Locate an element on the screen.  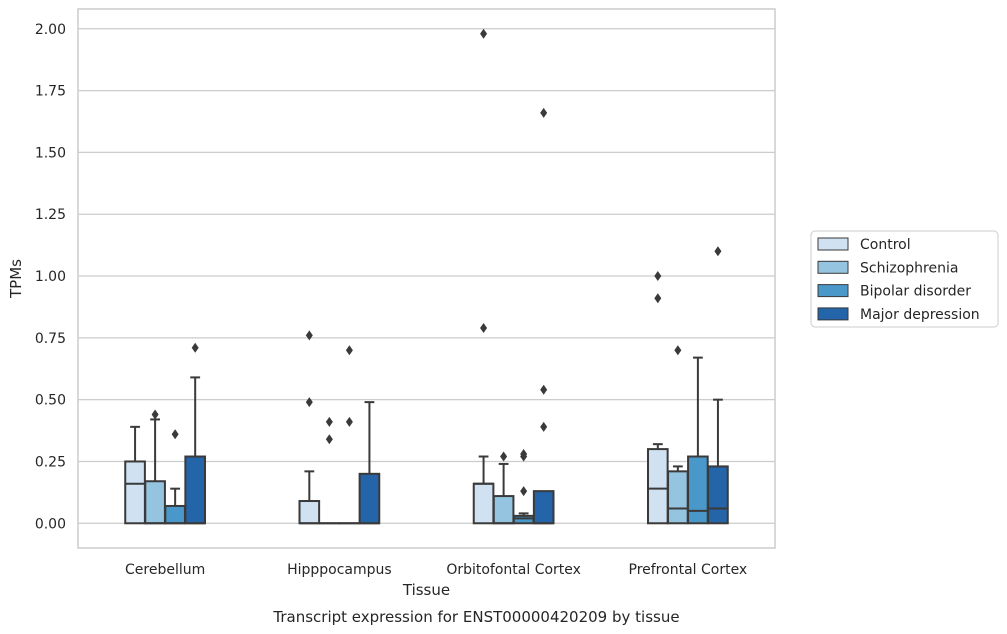
y-tick-label: 0.00 is located at coordinates (50, 524).